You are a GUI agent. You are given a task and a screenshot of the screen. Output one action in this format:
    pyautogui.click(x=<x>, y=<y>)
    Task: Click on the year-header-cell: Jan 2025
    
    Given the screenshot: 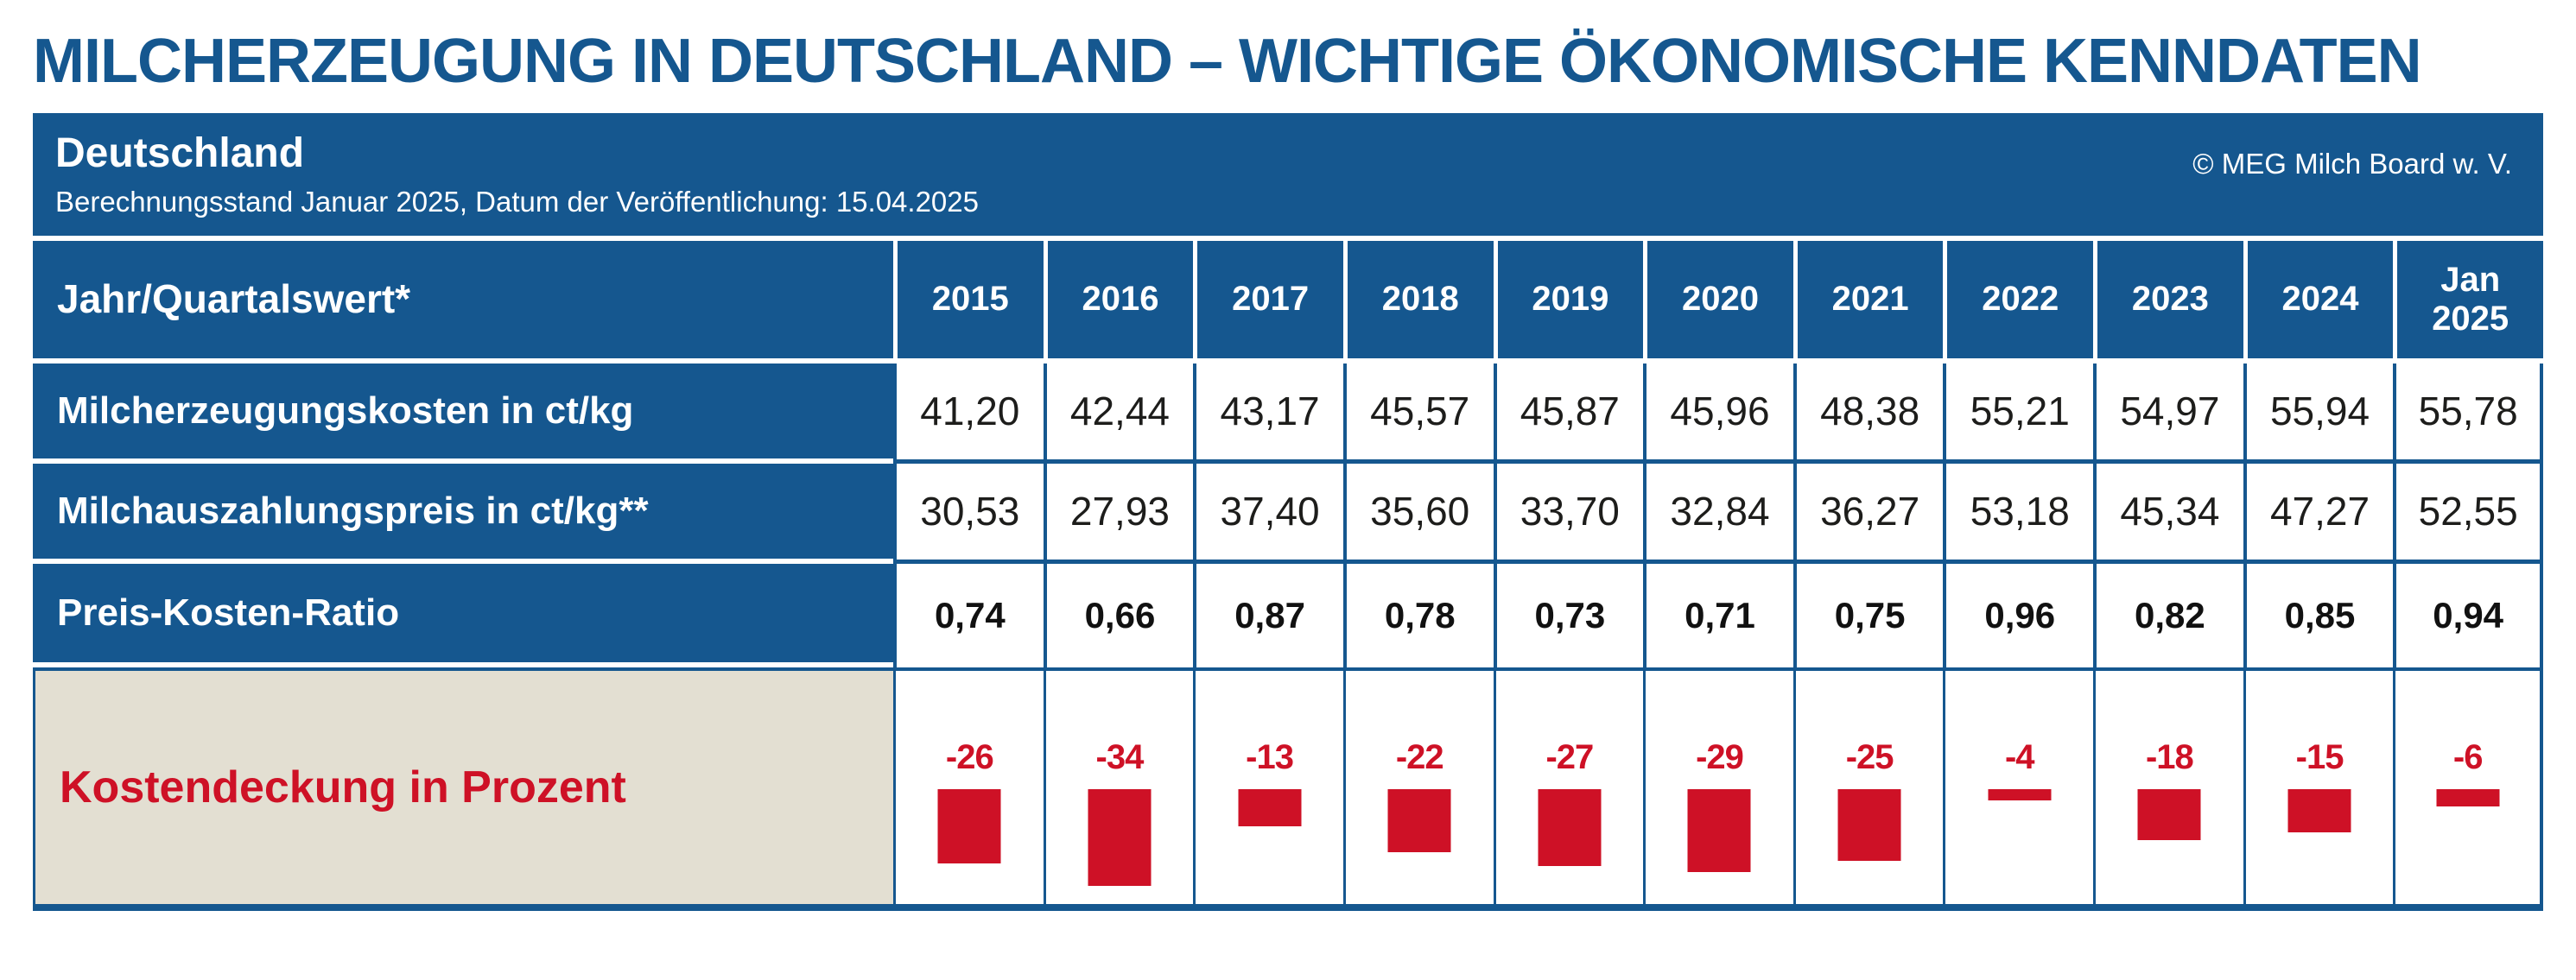 What is the action you would take?
    pyautogui.click(x=2468, y=302)
    